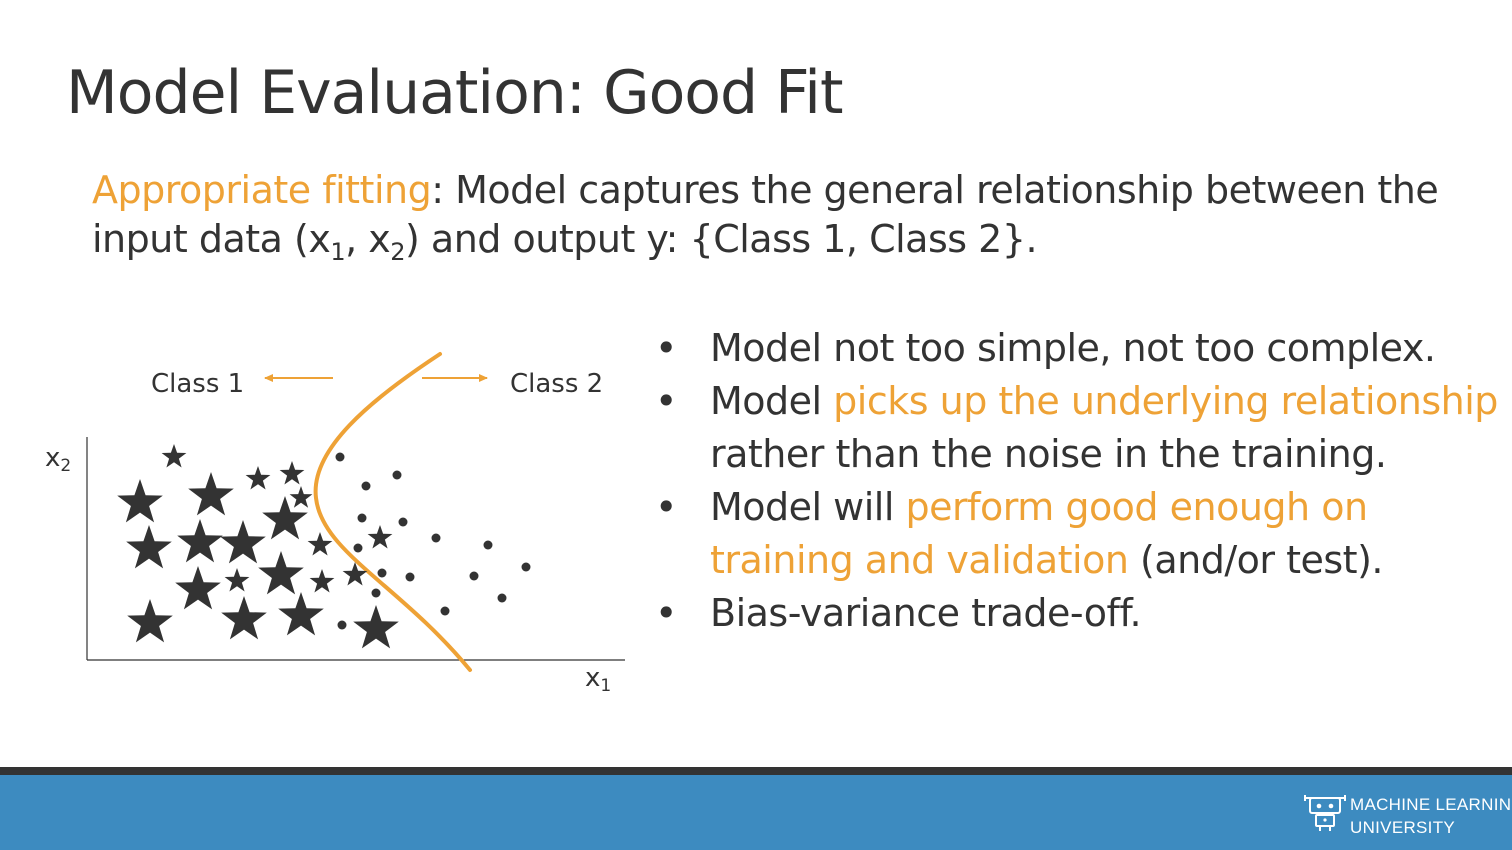 Image resolution: width=1512 pixels, height=850 pixels. I want to click on footer-bar, so click(756, 812).